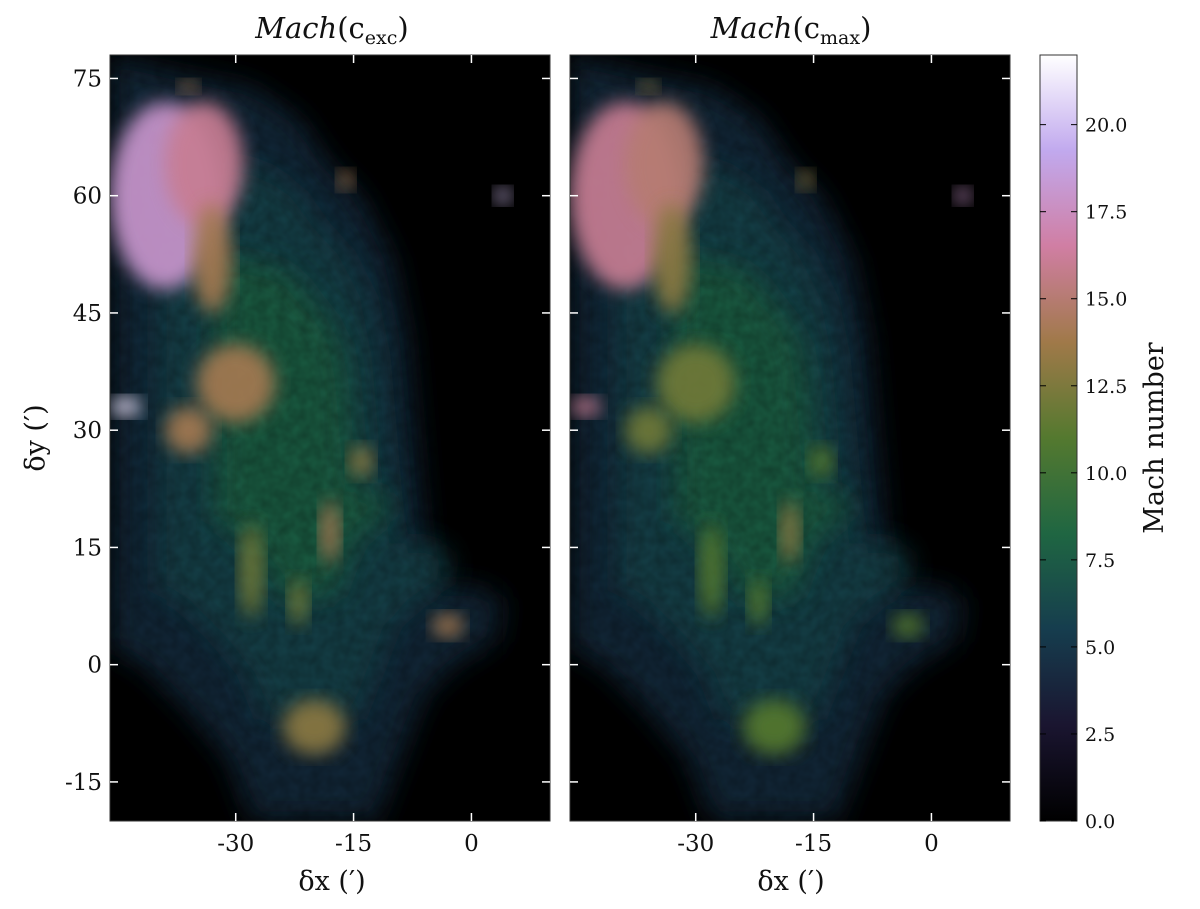  What do you see at coordinates (35, 437) in the screenshot?
I see `left-ylabel: δy (′)` at bounding box center [35, 437].